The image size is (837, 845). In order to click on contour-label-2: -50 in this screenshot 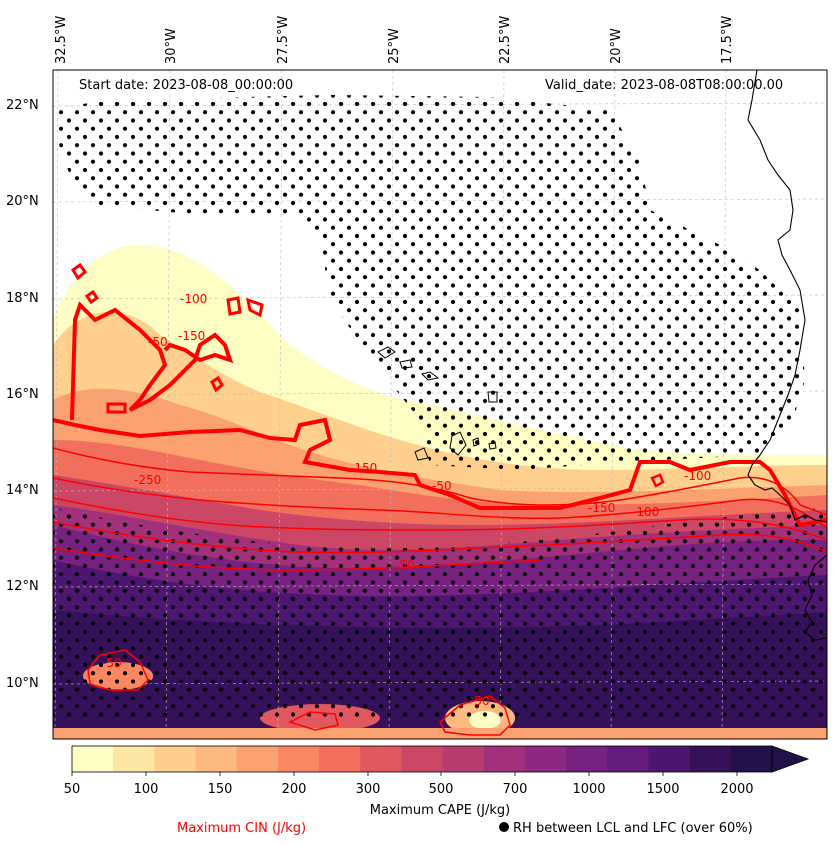, I will do `click(158, 342)`.